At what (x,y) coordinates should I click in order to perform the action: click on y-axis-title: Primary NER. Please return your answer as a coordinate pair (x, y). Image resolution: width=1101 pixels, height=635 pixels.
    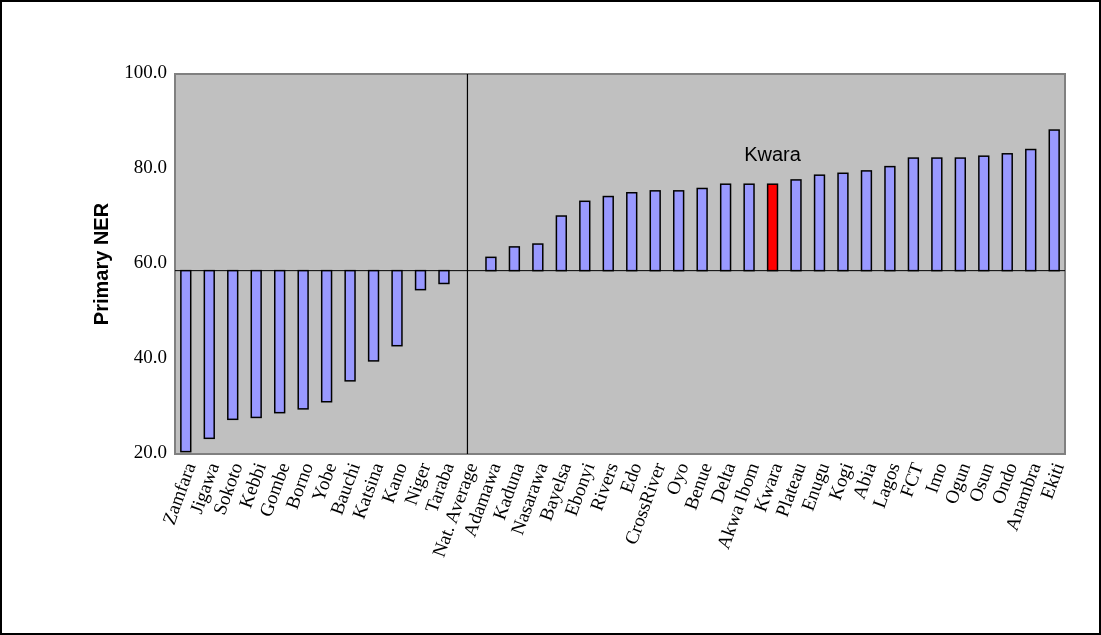
    Looking at the image, I should click on (101, 264).